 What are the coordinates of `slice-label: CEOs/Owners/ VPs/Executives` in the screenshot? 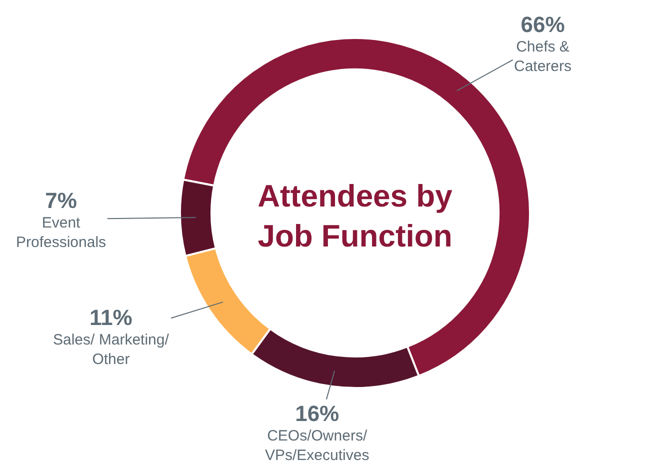 It's located at (317, 446).